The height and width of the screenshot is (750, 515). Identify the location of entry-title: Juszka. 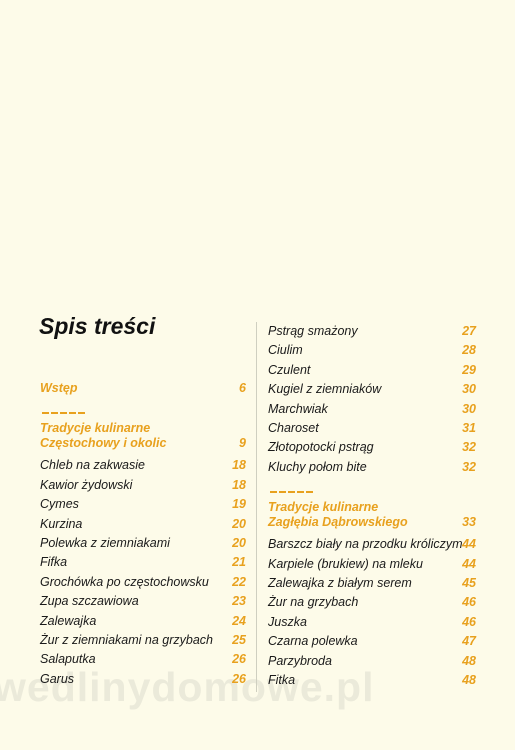
(287, 621).